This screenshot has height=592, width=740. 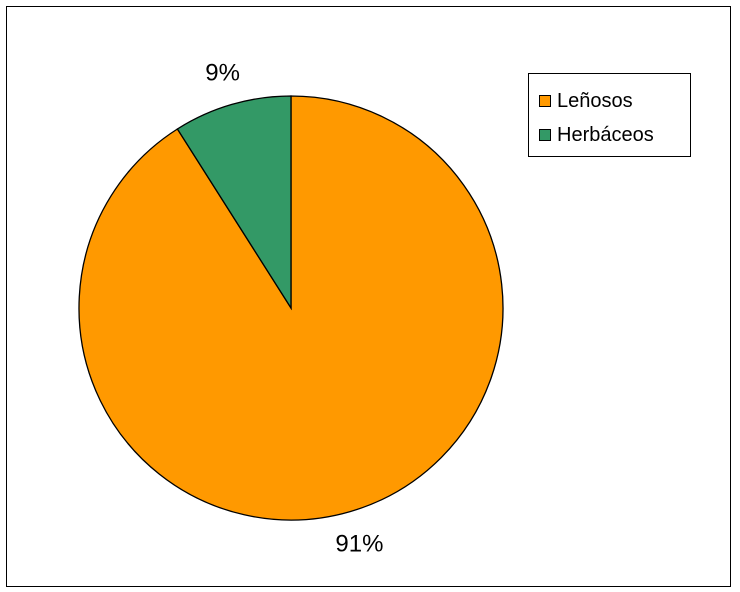 I want to click on legend-swatch-herbaceos, so click(x=545, y=135).